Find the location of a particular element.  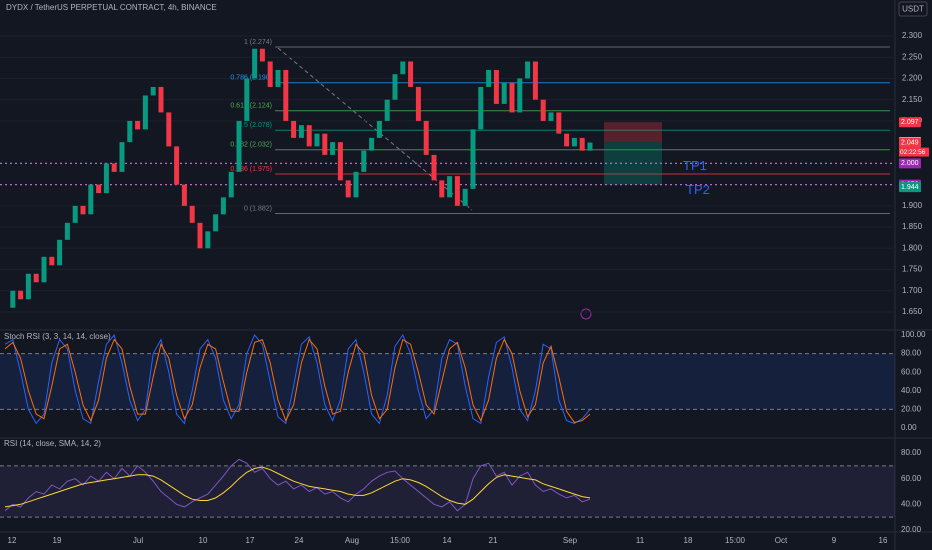

x-tick-label: 21 is located at coordinates (493, 540).